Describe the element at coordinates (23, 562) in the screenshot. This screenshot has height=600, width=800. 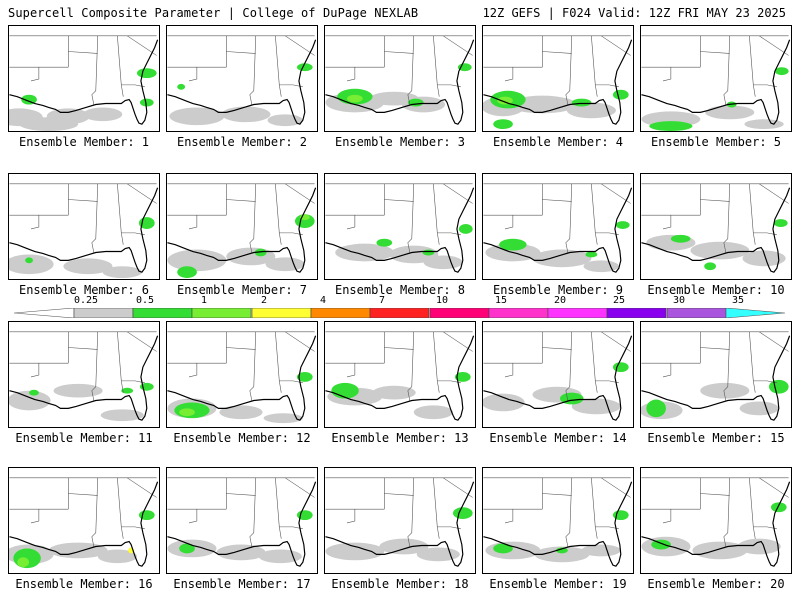
I see `scp-contour-high` at that location.